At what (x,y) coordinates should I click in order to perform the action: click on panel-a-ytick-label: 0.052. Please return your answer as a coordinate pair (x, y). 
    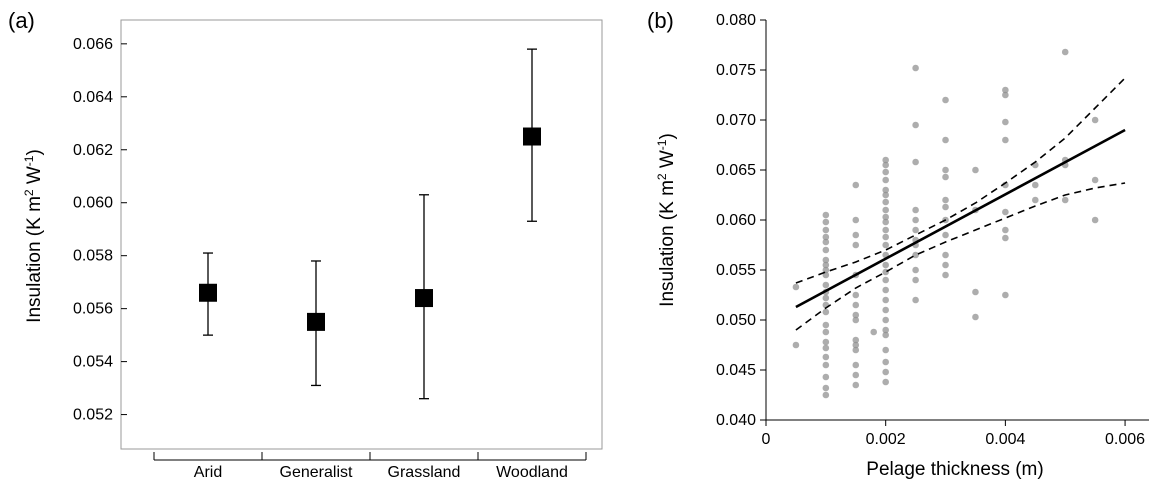
    Looking at the image, I should click on (93, 415).